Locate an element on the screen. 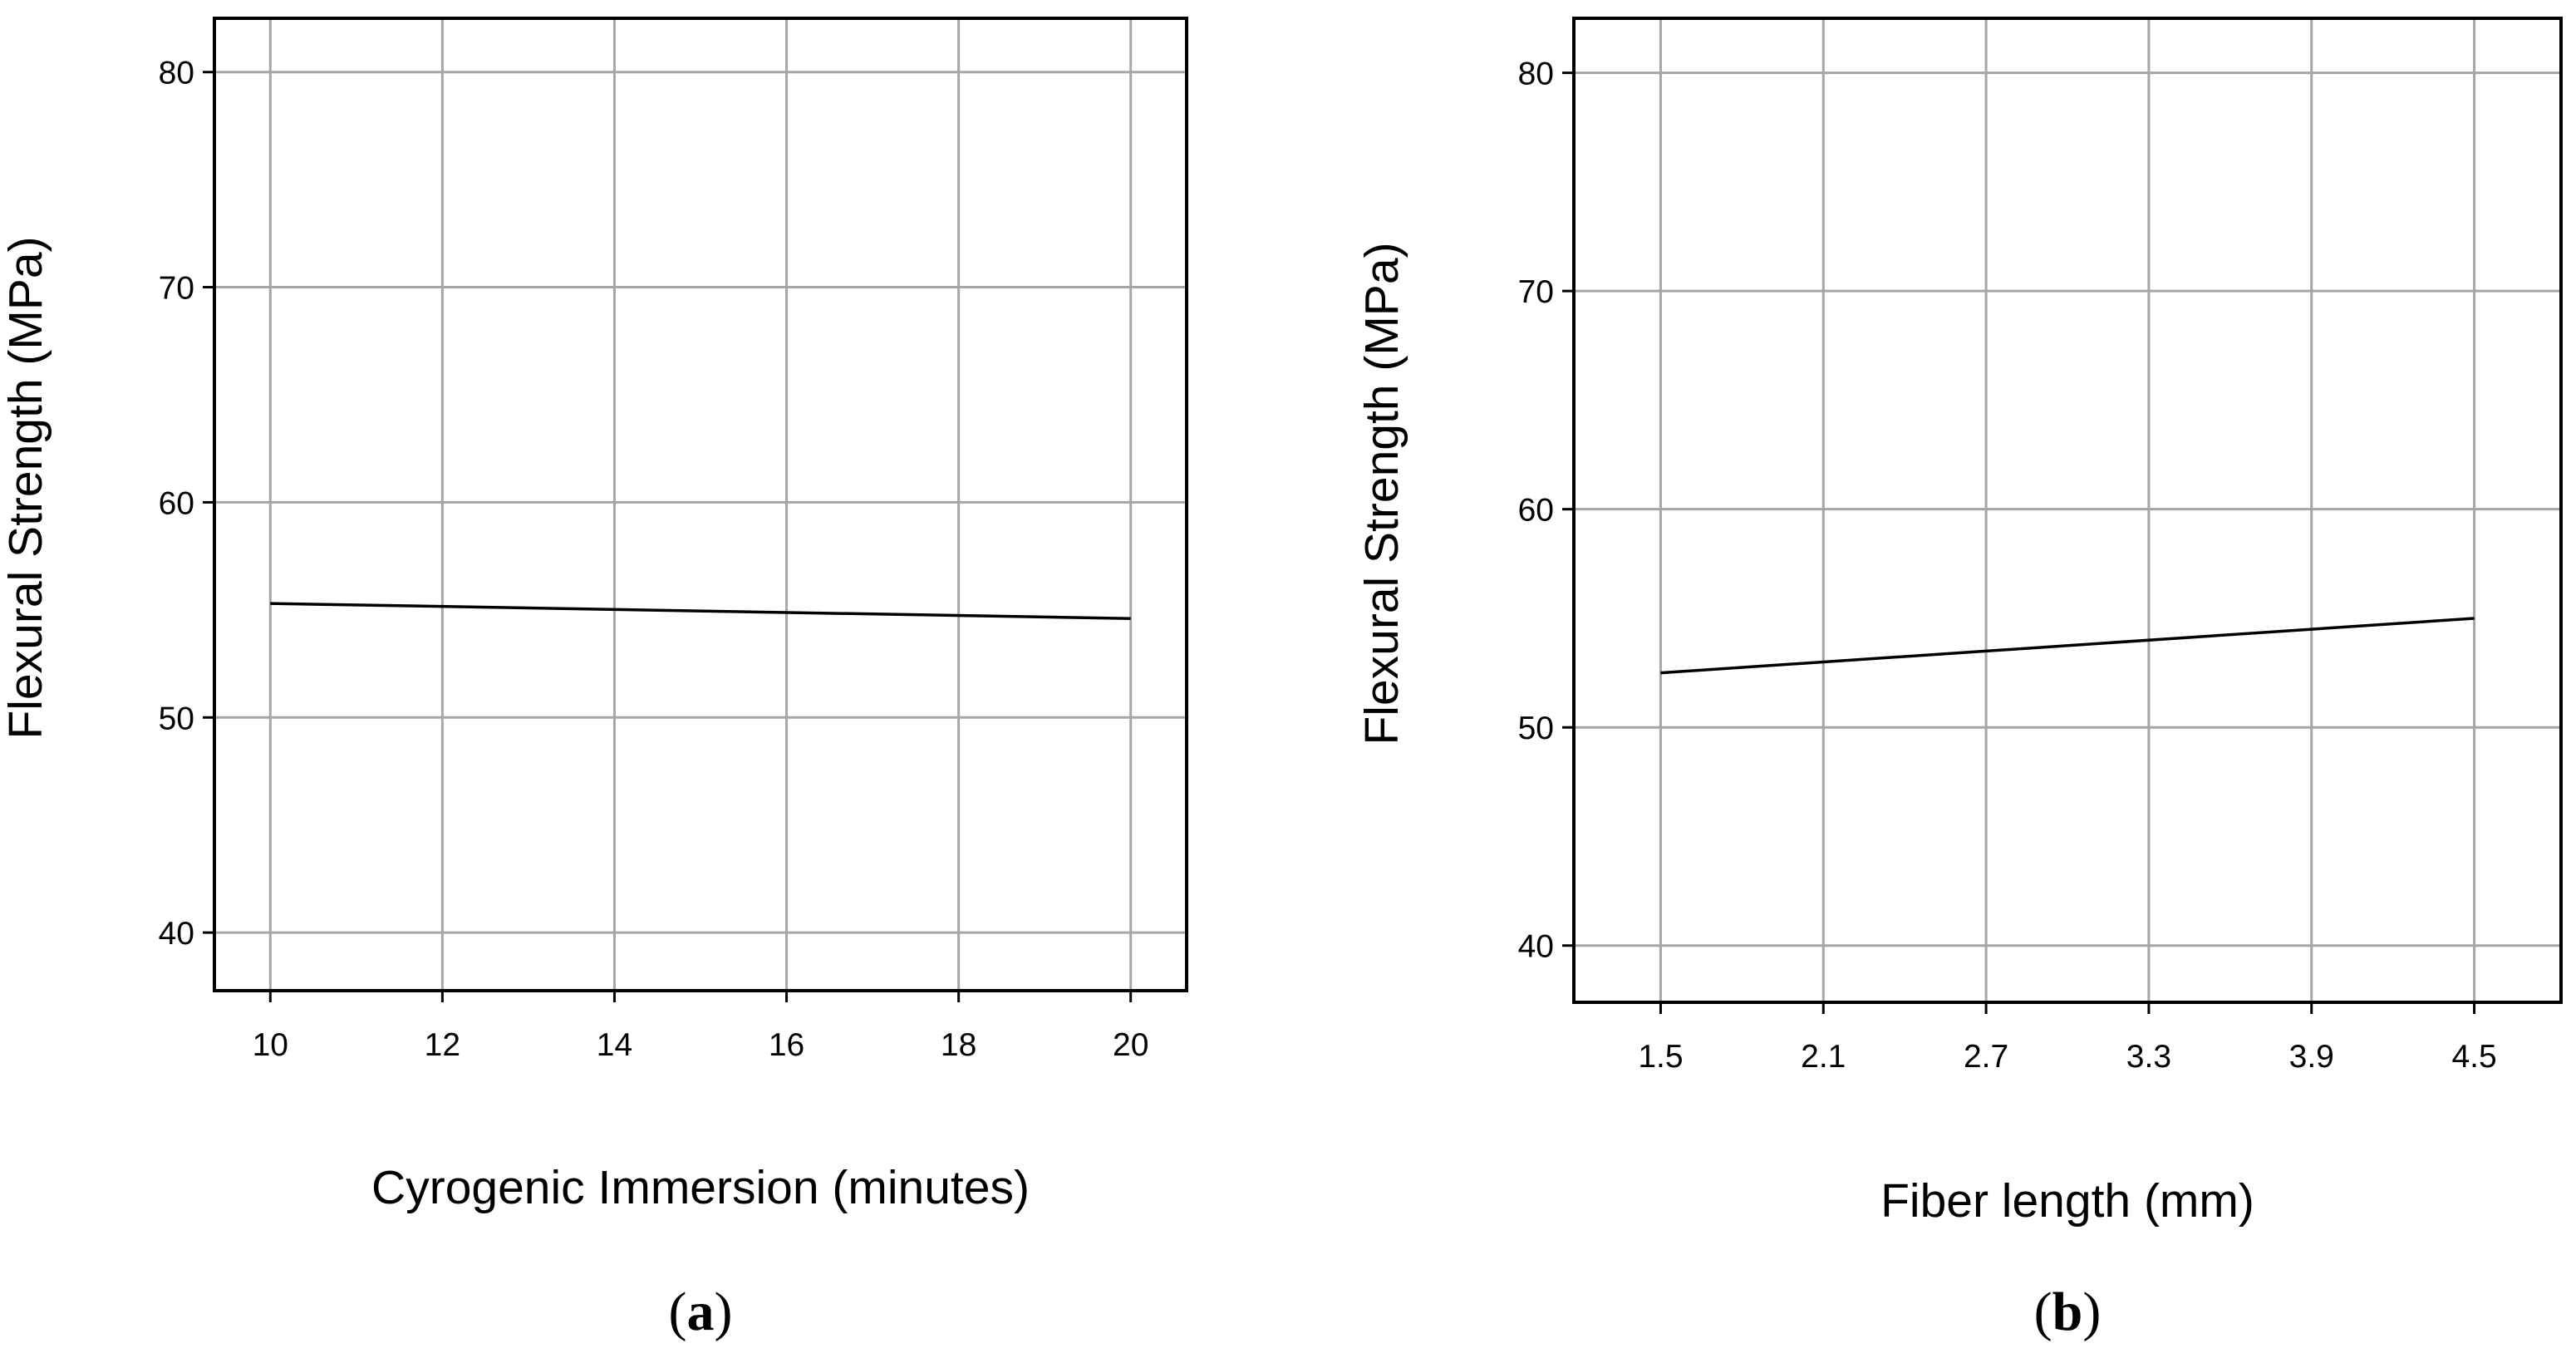 The height and width of the screenshot is (1363, 2576). x-axis-label: Cyrogenic Immersion (minutes) is located at coordinates (700, 1187).